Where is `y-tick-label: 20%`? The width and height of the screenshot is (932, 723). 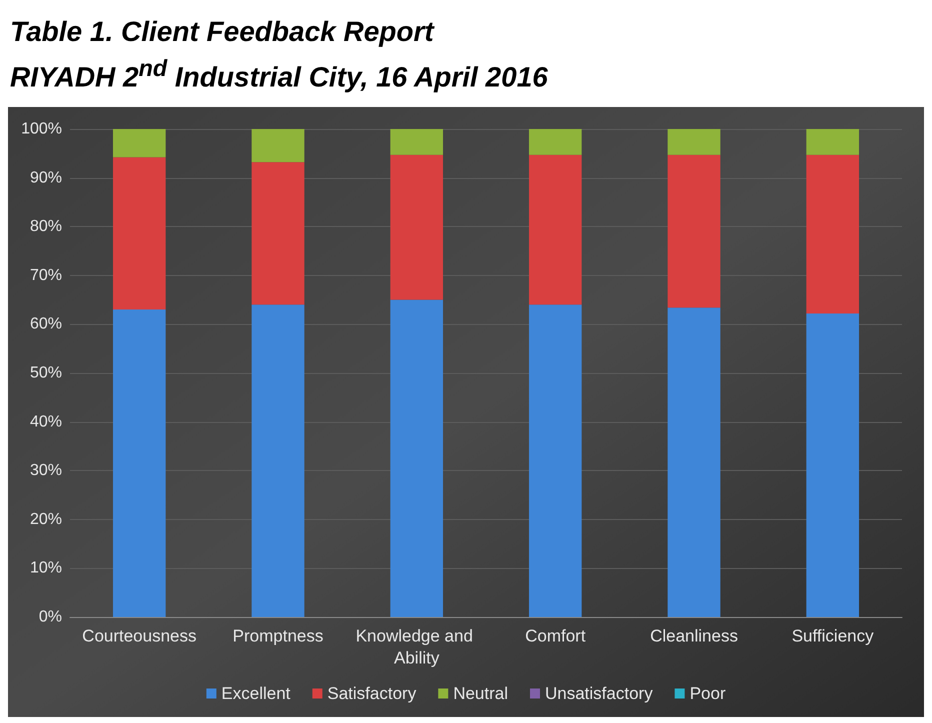
y-tick-label: 20% is located at coordinates (46, 519).